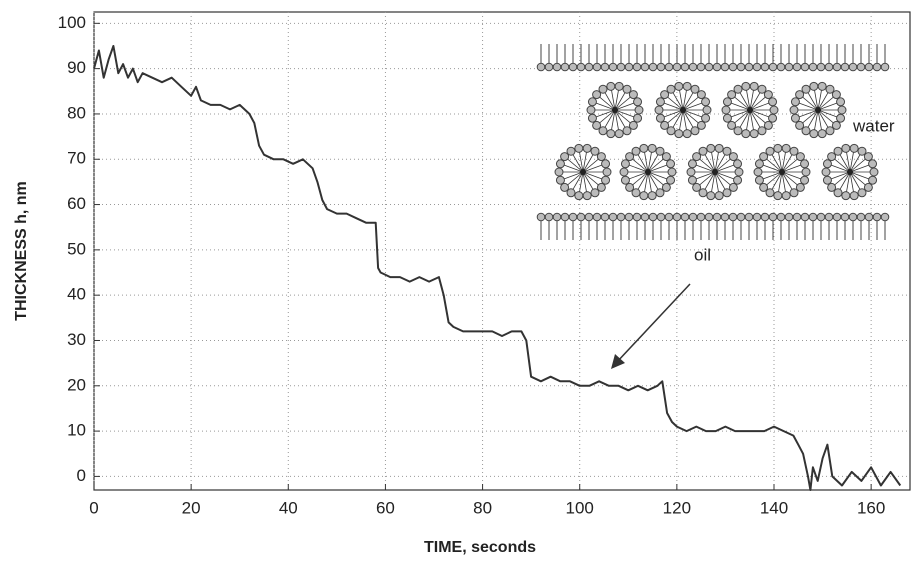 This screenshot has width=913, height=565. What do you see at coordinates (580, 507) in the screenshot?
I see `x-tick-label: 100` at bounding box center [580, 507].